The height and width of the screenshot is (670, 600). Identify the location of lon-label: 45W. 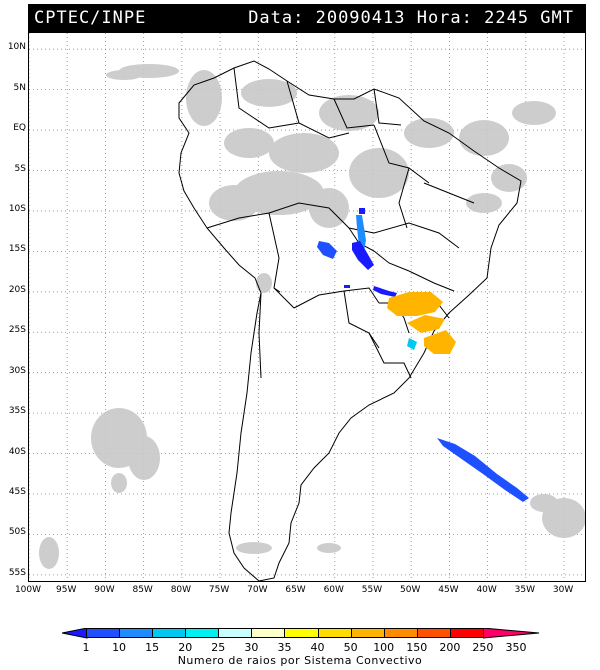
(448, 590).